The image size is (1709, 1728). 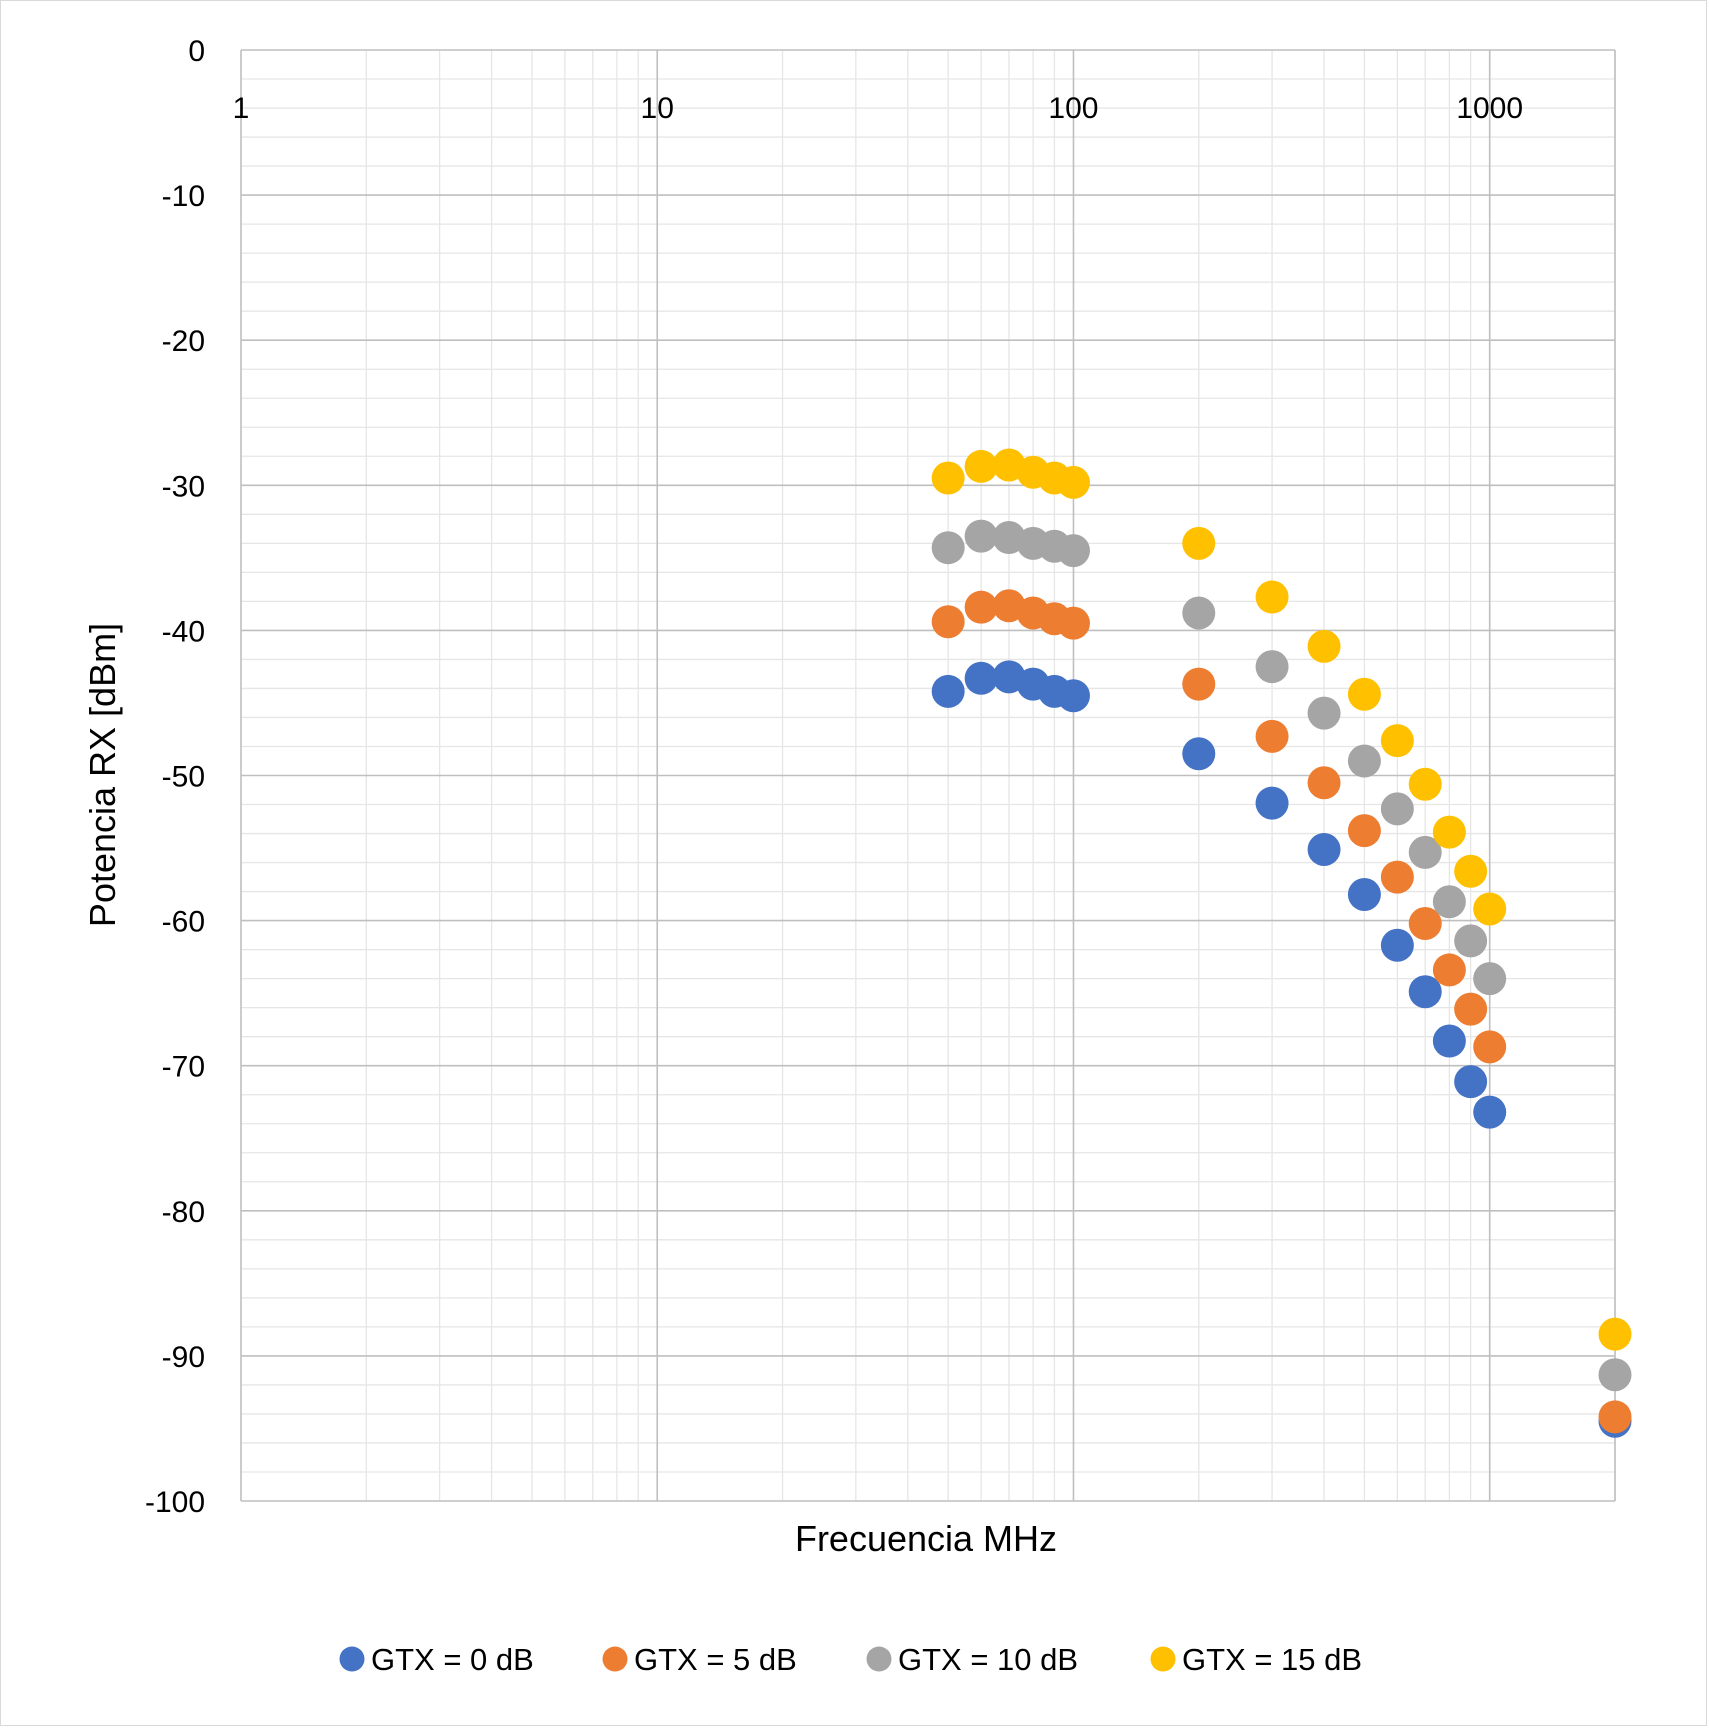 What do you see at coordinates (183, 777) in the screenshot?
I see `y-tick-label: -50` at bounding box center [183, 777].